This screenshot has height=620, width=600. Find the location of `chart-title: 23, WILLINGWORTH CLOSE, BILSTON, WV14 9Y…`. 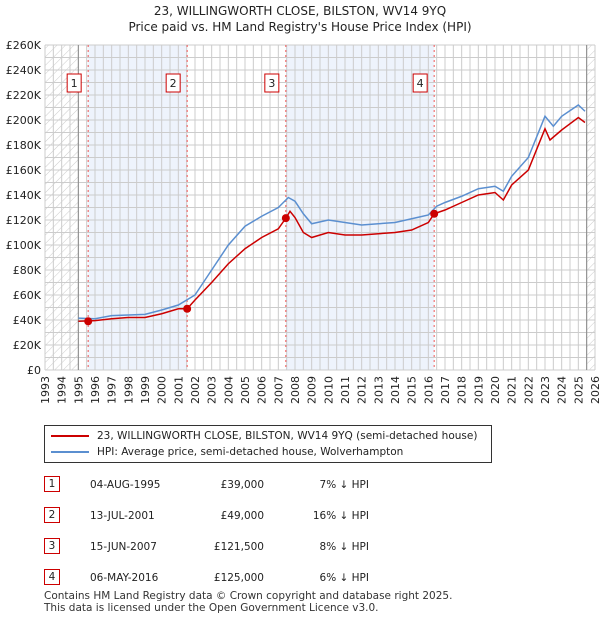

chart-title: 23, WILLINGWORTH CLOSE, BILSTON, WV14 9Y… is located at coordinates (300, 11).